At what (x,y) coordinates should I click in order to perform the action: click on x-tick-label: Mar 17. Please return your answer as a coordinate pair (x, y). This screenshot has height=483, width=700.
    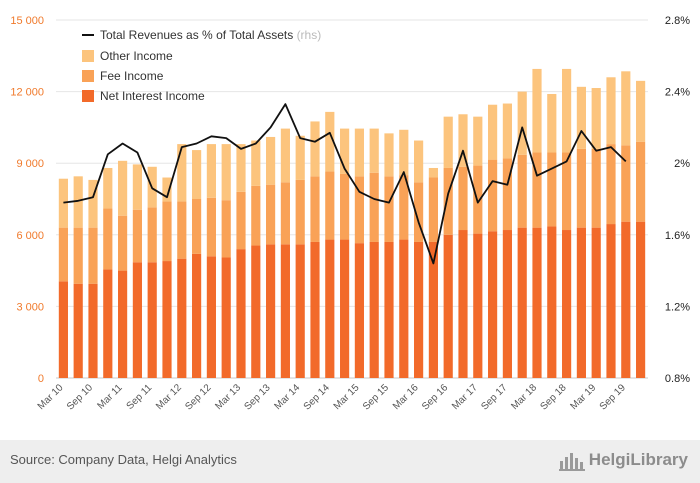
    Looking at the image, I should click on (465, 397).